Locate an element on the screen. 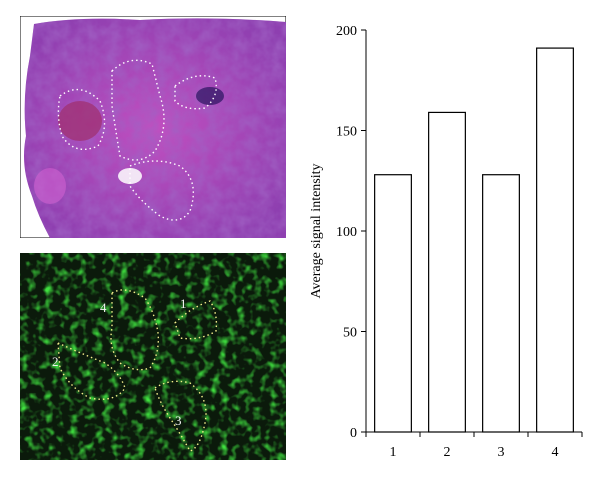 The image size is (600, 486). y-tick-label: 100 is located at coordinates (346, 232).